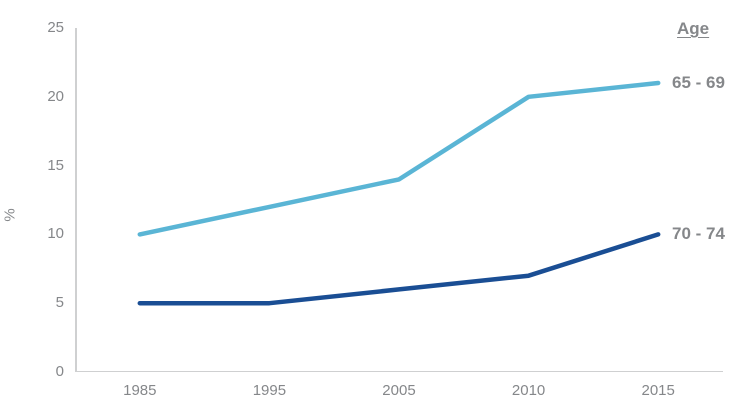 This screenshot has height=406, width=746. Describe the element at coordinates (399, 371) in the screenshot. I see `x-axis-line` at that location.